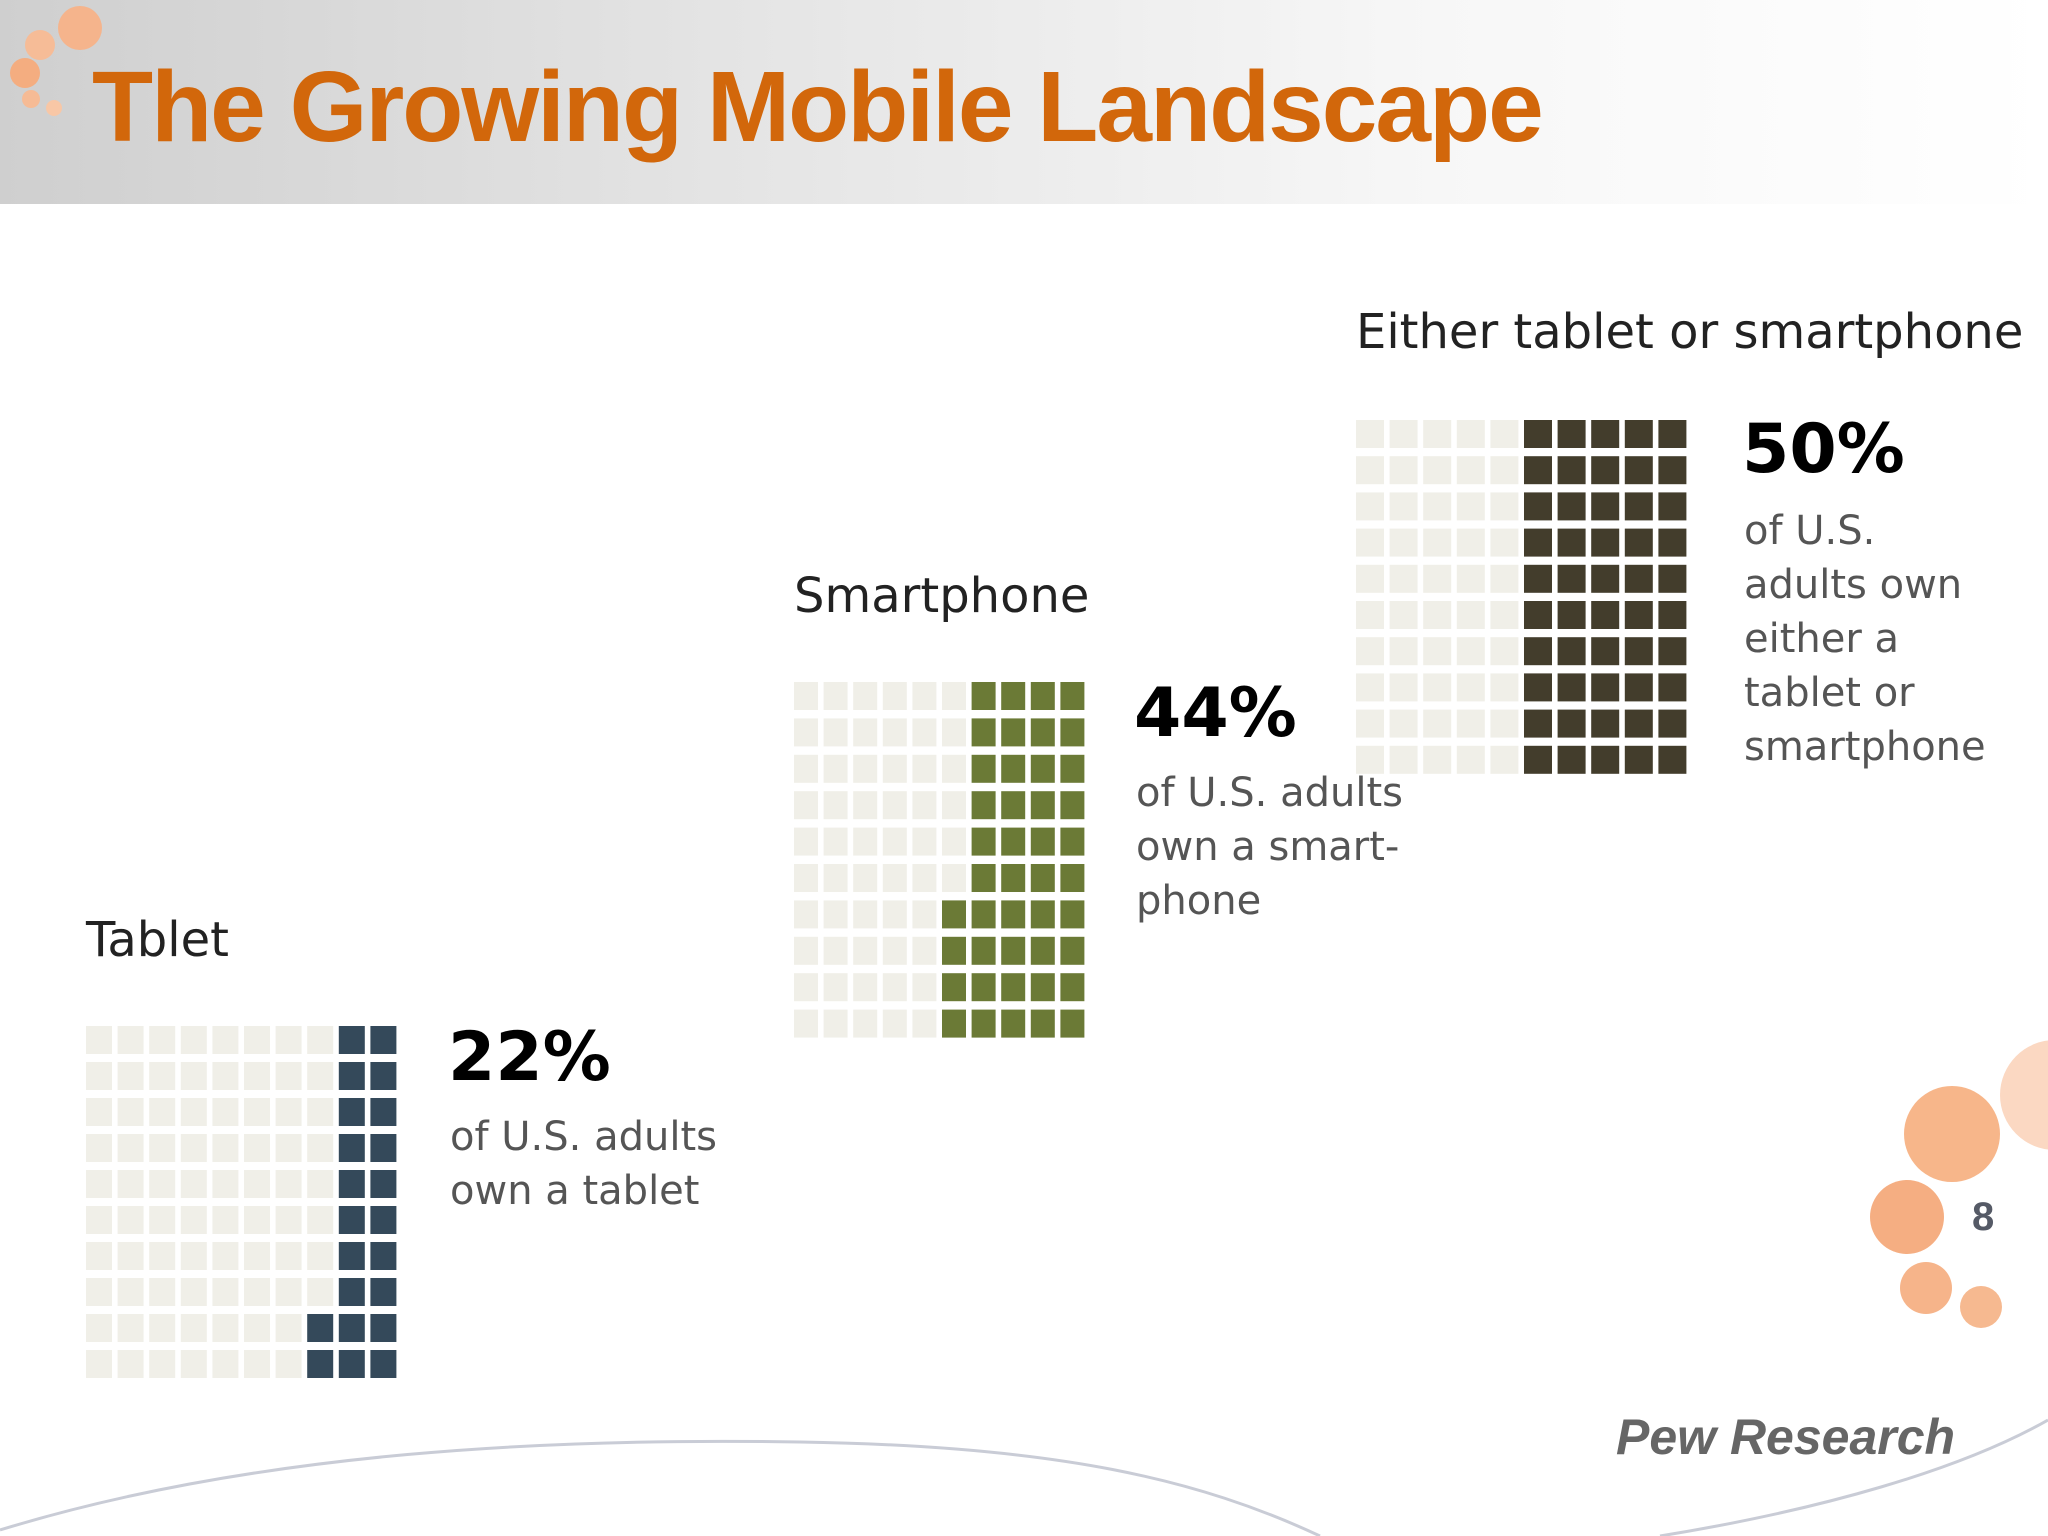  Describe the element at coordinates (1786, 1437) in the screenshot. I see `source-credit: Pew Research` at that location.